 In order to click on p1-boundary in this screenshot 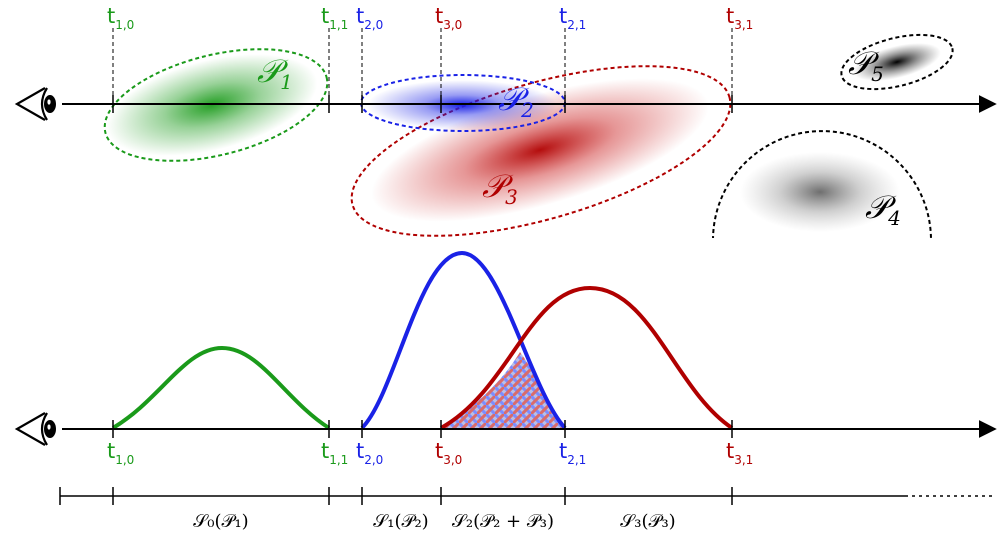, I will do `click(216, 105)`.